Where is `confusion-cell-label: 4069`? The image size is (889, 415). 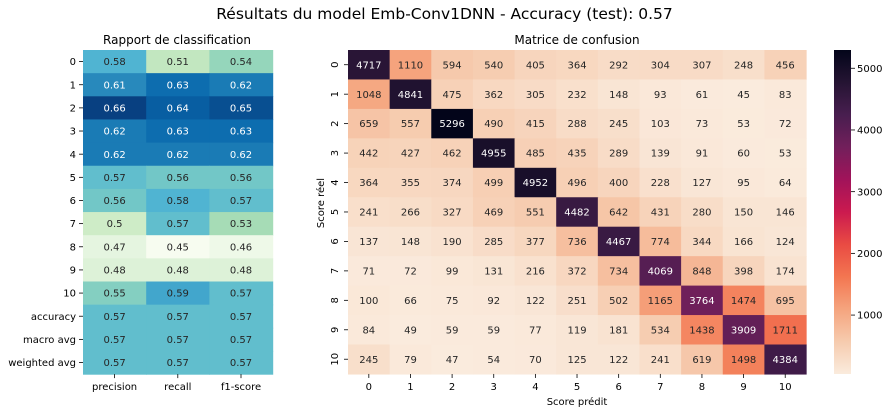 confusion-cell-label: 4069 is located at coordinates (660, 271).